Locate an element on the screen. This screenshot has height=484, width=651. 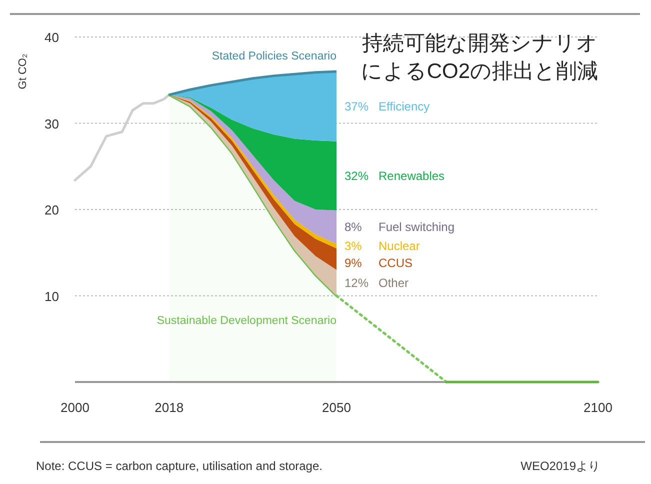
y-tick-label: 30 is located at coordinates (51, 124).